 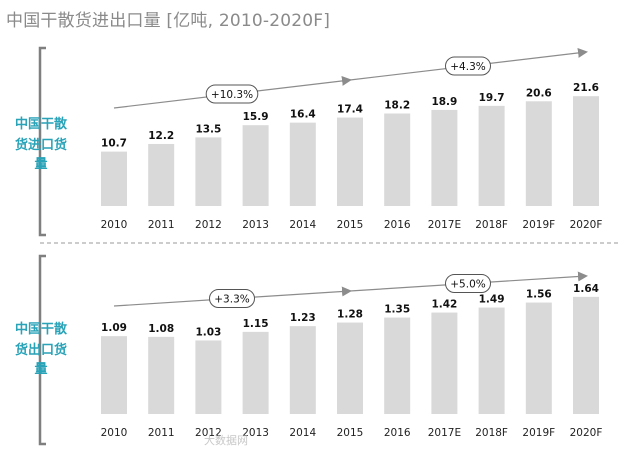 What do you see at coordinates (114, 144) in the screenshot?
I see `value-label: 10.7` at bounding box center [114, 144].